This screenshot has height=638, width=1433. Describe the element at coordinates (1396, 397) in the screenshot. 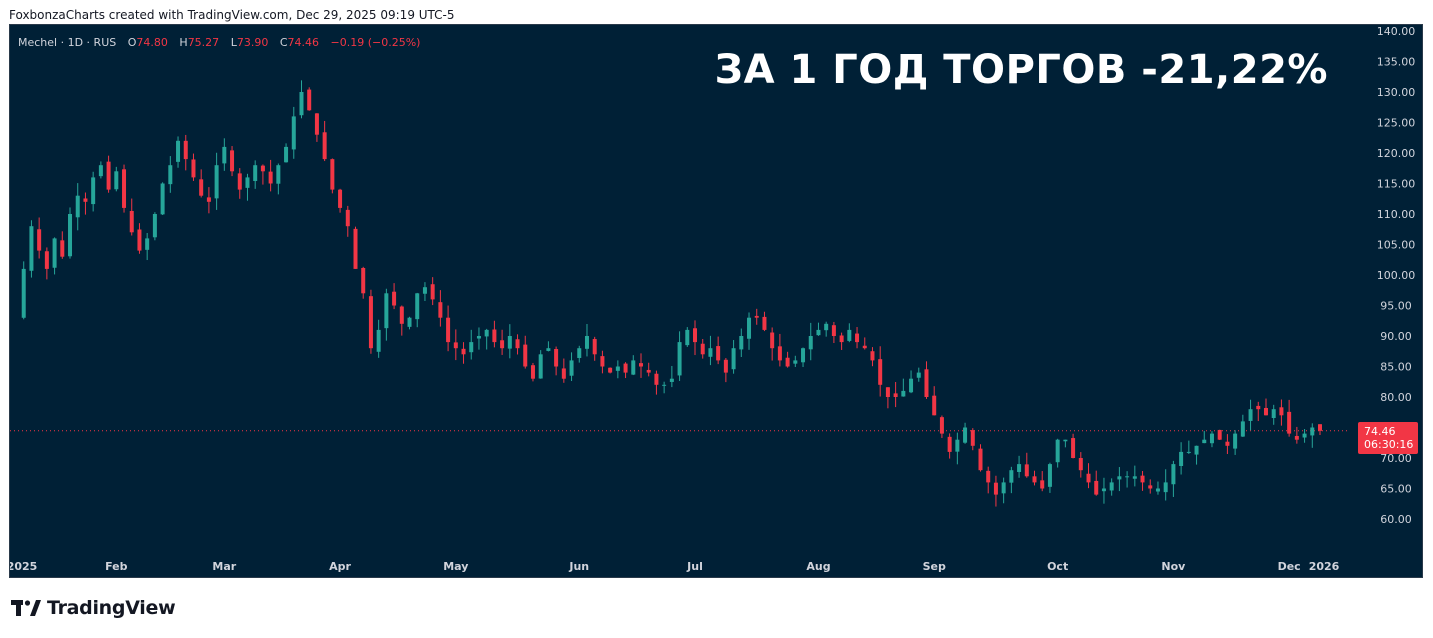

I see `y-tick-label: 80.00` at that location.